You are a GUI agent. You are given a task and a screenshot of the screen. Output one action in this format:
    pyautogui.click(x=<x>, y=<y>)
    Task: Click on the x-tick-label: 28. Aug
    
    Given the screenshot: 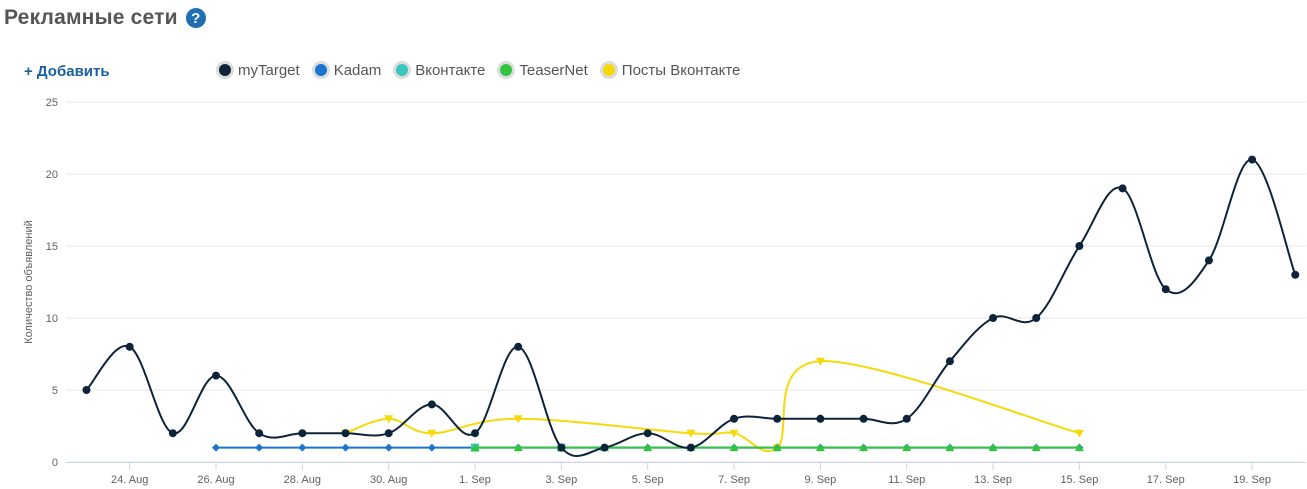 What is the action you would take?
    pyautogui.click(x=302, y=480)
    